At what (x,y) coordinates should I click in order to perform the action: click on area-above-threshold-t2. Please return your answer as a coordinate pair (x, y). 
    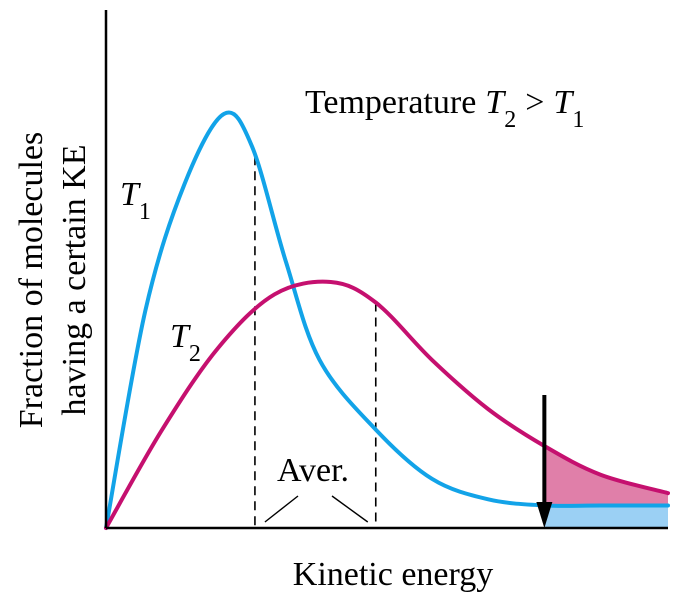
    Looking at the image, I should click on (606, 476).